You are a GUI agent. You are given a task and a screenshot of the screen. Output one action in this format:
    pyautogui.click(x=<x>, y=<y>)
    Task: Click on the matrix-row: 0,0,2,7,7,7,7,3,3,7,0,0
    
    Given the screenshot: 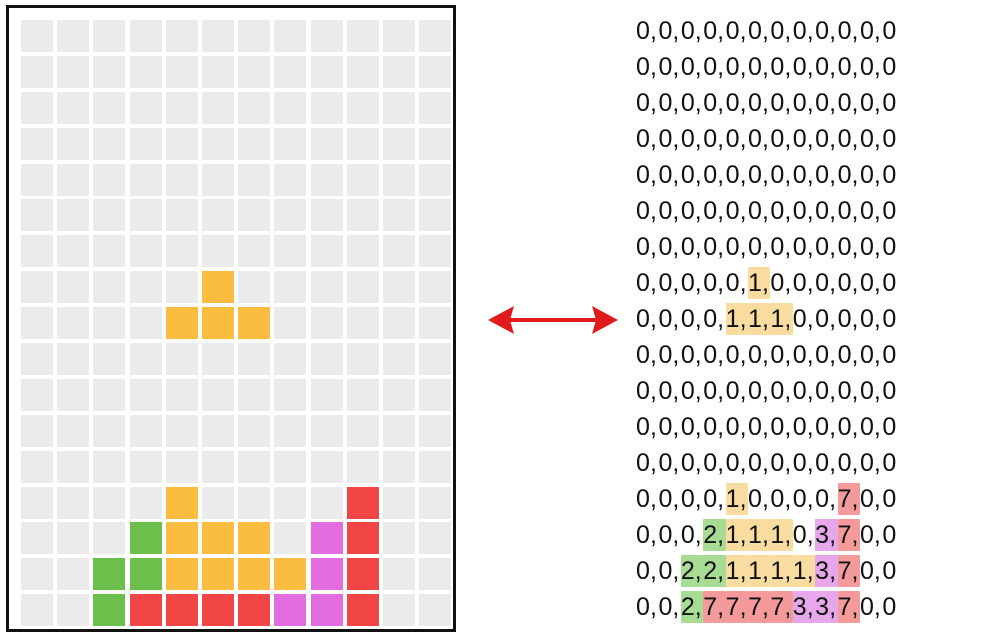 What is the action you would take?
    pyautogui.click(x=814, y=607)
    